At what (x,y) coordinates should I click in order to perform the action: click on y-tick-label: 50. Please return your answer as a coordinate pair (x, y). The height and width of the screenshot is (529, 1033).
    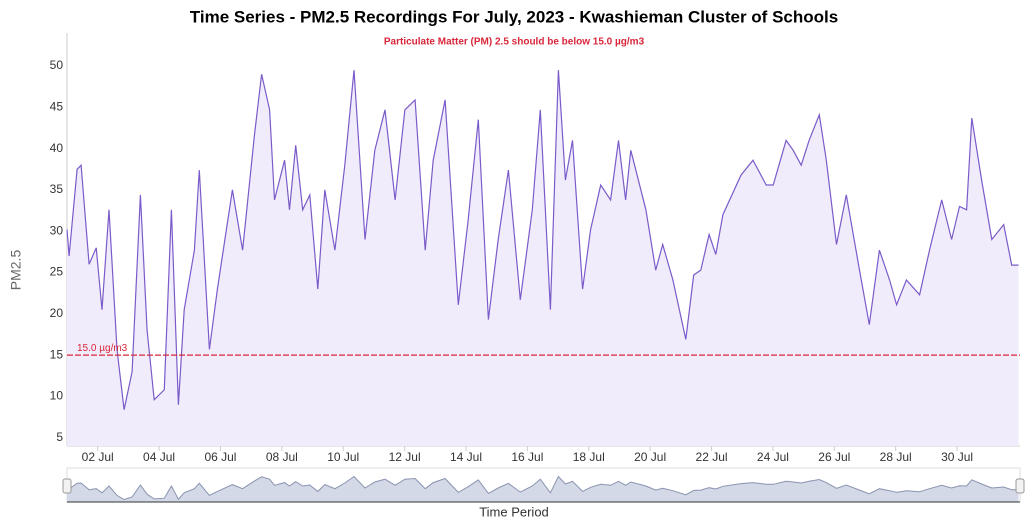
    Looking at the image, I should click on (57, 65).